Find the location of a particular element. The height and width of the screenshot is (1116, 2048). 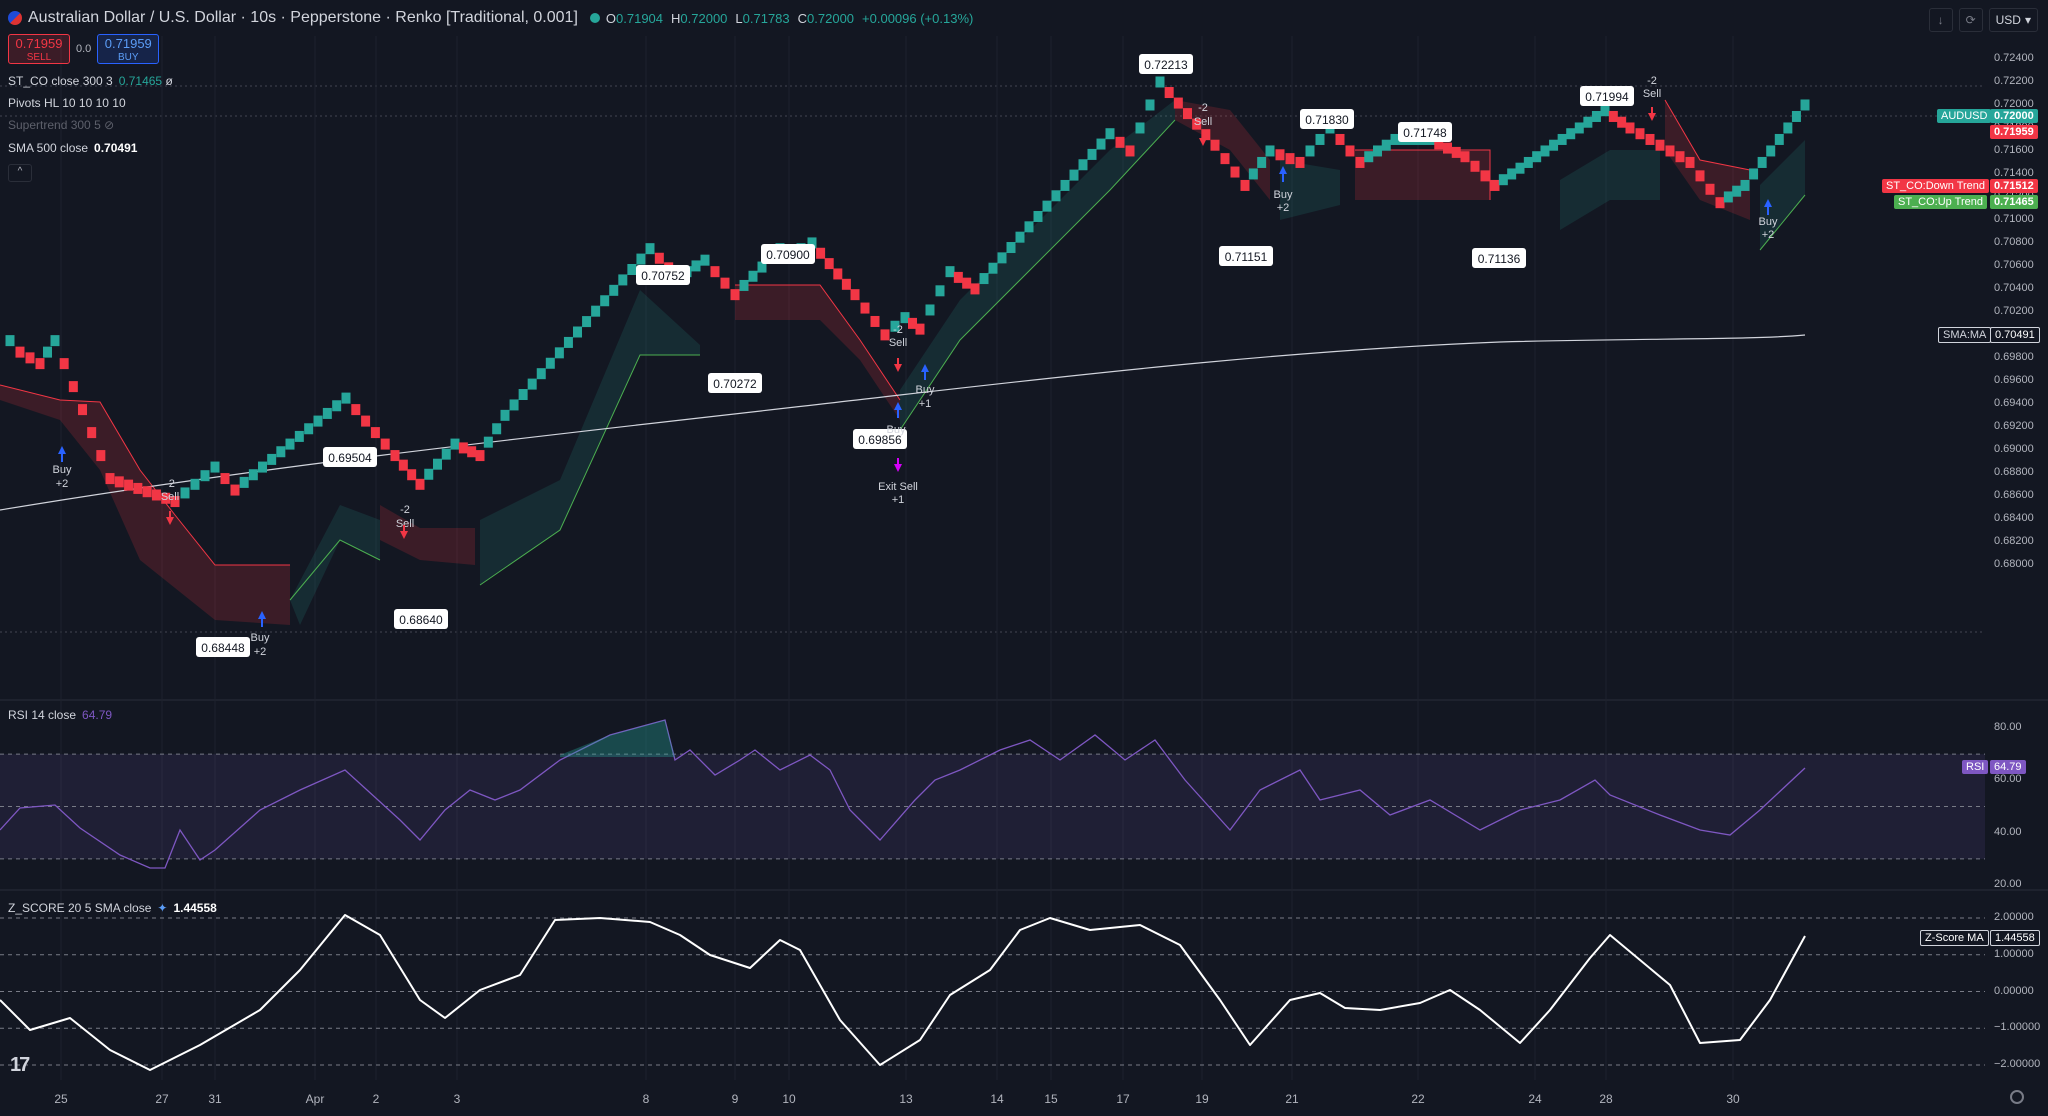

rsi-line is located at coordinates (903, 794).